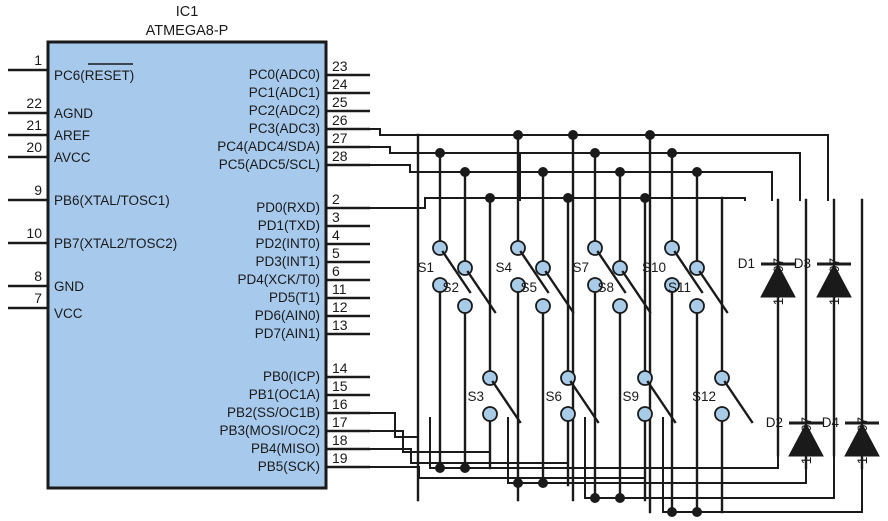 The image size is (888, 521). What do you see at coordinates (340, 325) in the screenshot?
I see `pin-number-13: 13` at bounding box center [340, 325].